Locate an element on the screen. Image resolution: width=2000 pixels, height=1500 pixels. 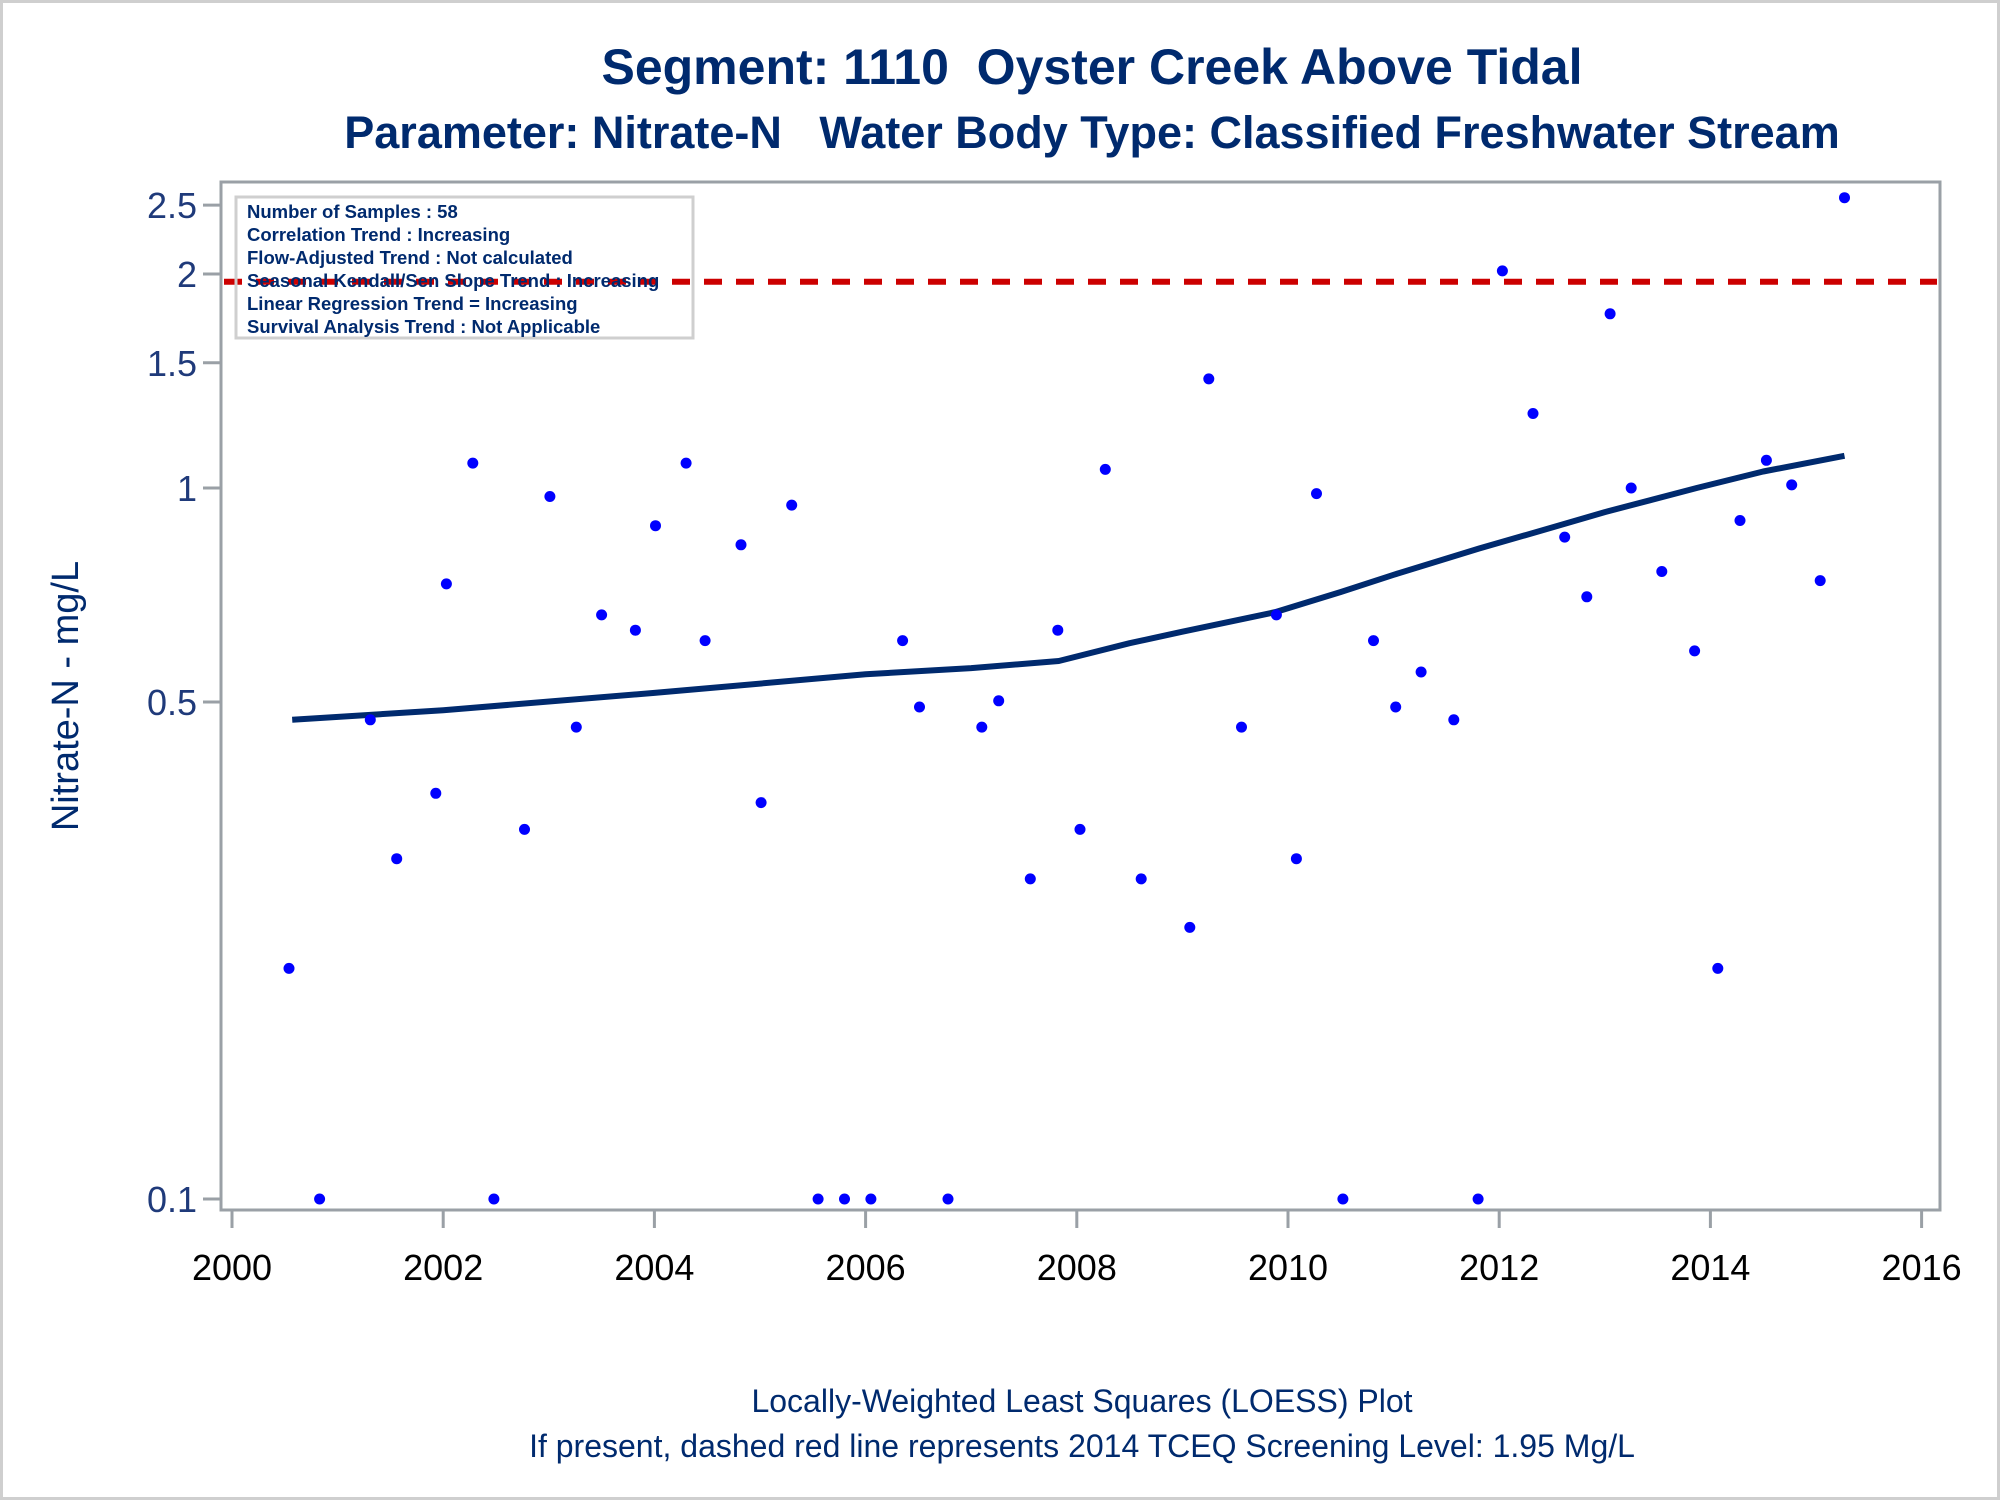
info-line-correlation: Correlation Trend : Increasing is located at coordinates (378, 234).